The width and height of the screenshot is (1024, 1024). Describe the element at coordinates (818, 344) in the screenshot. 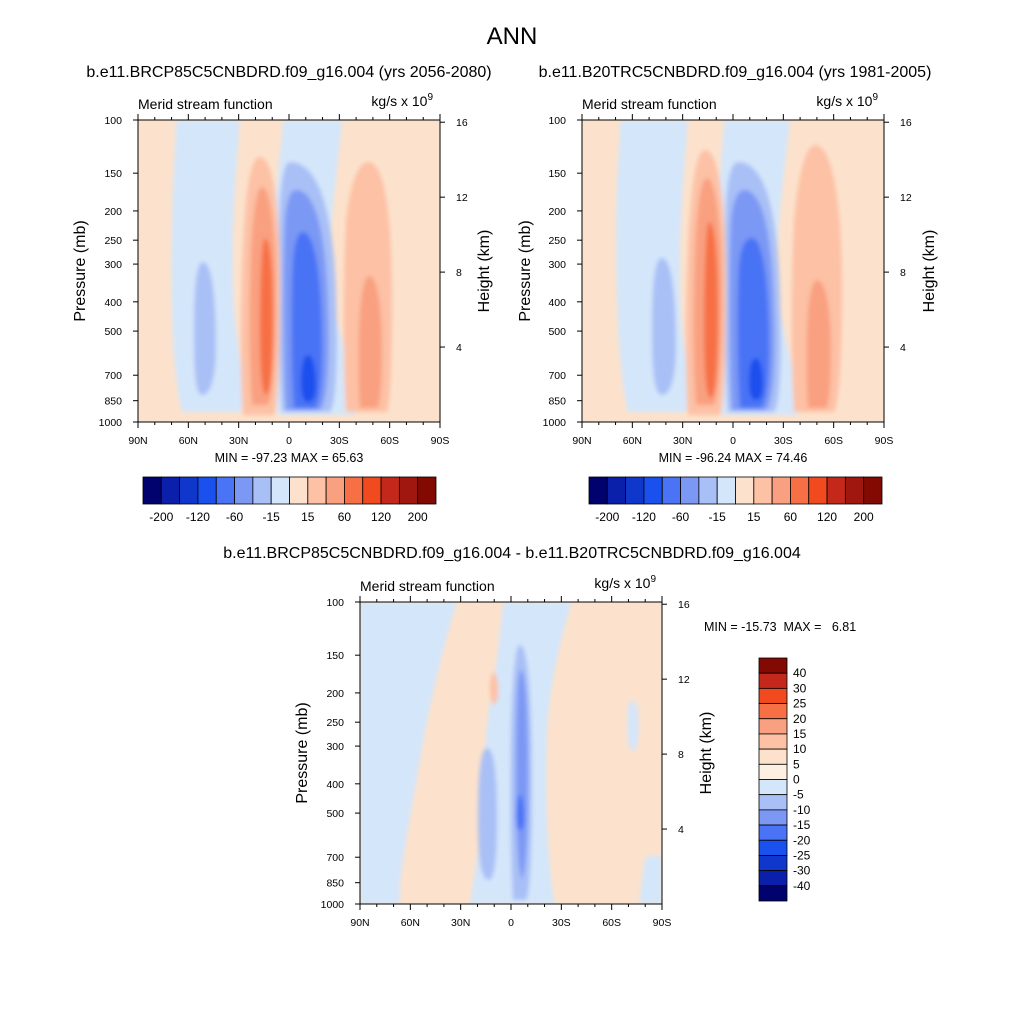

I see `panel-b-sh-positive-core` at that location.